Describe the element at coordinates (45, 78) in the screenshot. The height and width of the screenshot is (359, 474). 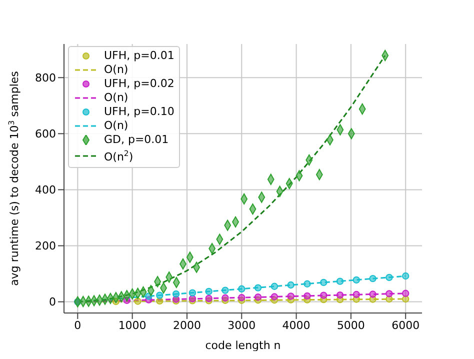
I see `y-tick-label: 800` at that location.